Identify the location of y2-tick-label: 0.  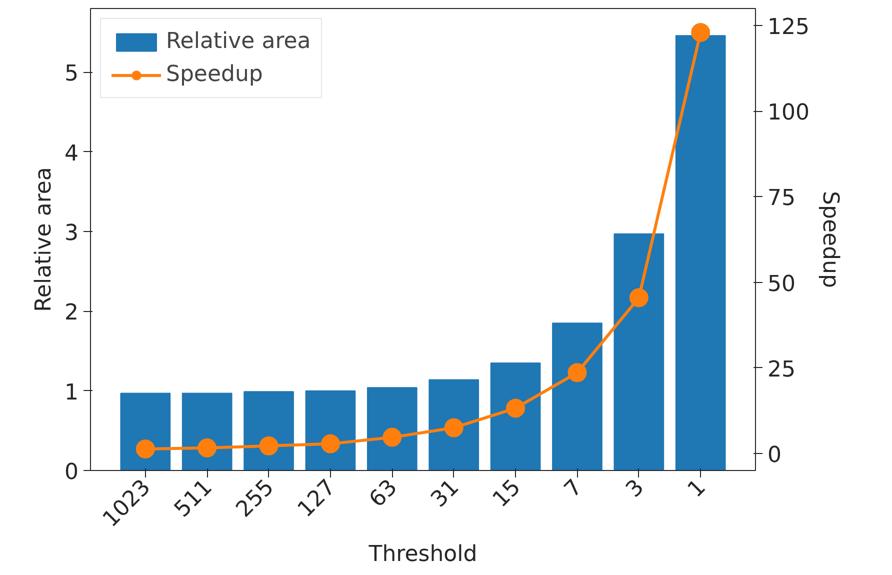
(775, 455).